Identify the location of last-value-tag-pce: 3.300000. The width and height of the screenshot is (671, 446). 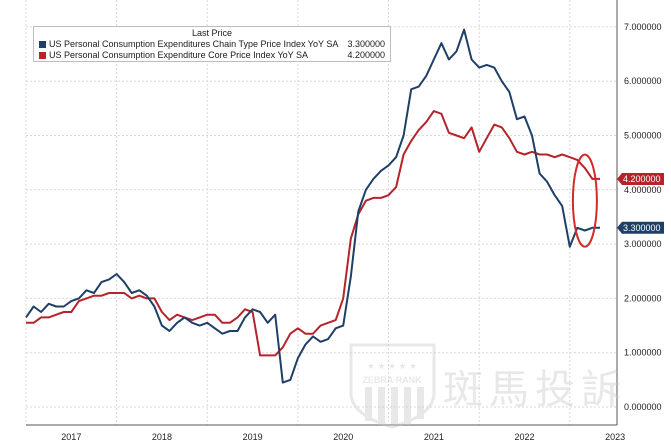
(640, 227).